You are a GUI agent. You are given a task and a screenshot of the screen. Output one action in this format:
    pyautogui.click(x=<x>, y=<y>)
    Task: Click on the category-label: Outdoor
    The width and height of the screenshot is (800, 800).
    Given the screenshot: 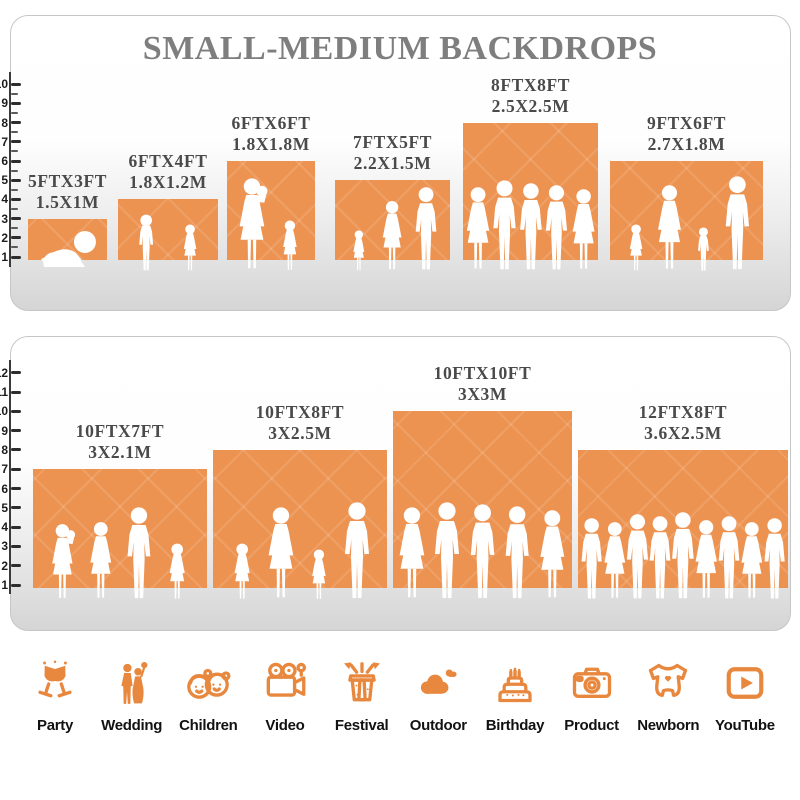 What is the action you would take?
    pyautogui.click(x=438, y=725)
    